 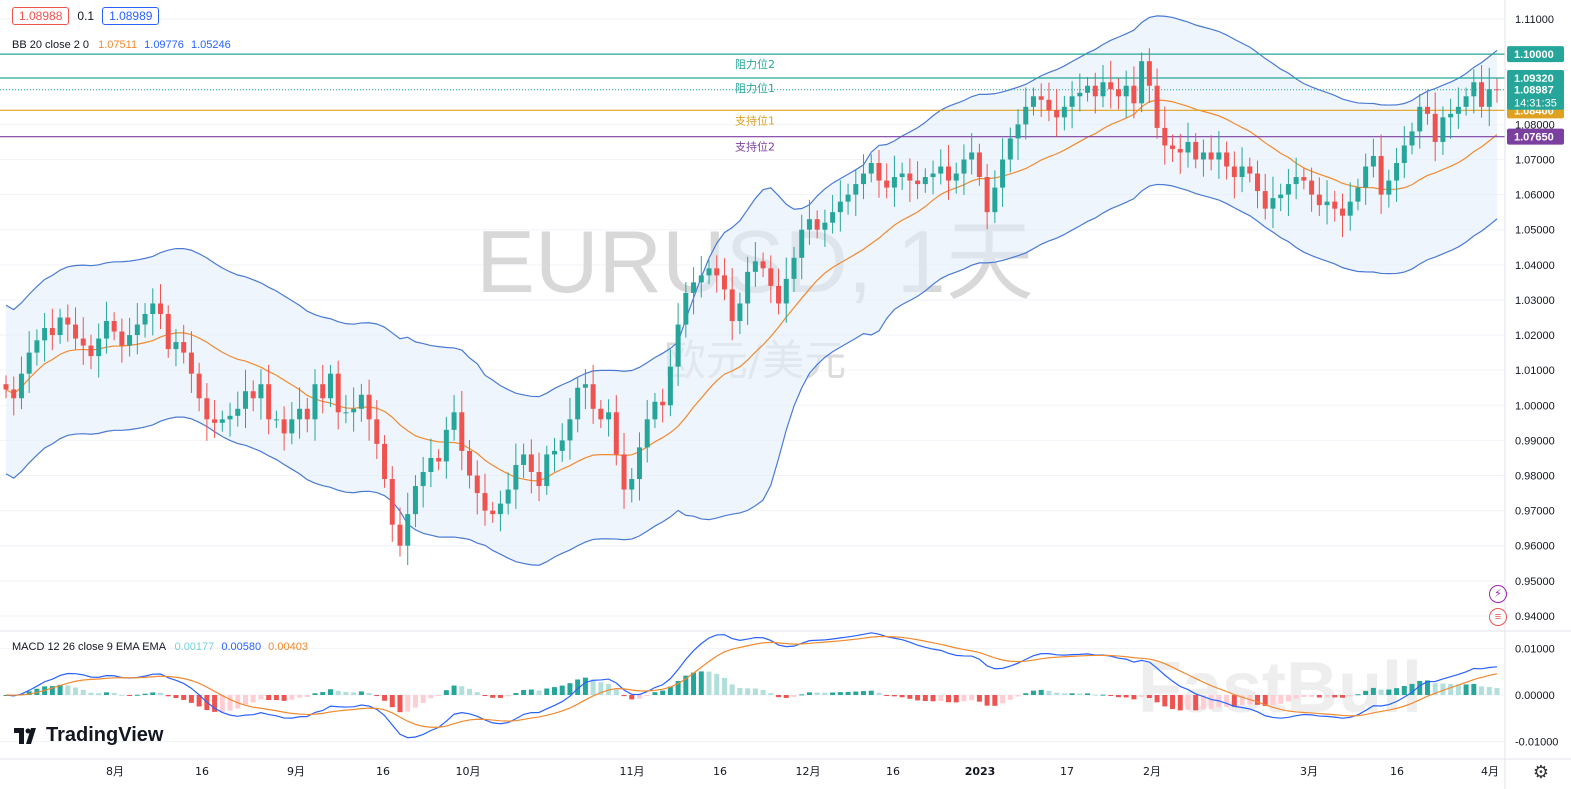 I want to click on ask-price-button: 1.08989, so click(x=131, y=16).